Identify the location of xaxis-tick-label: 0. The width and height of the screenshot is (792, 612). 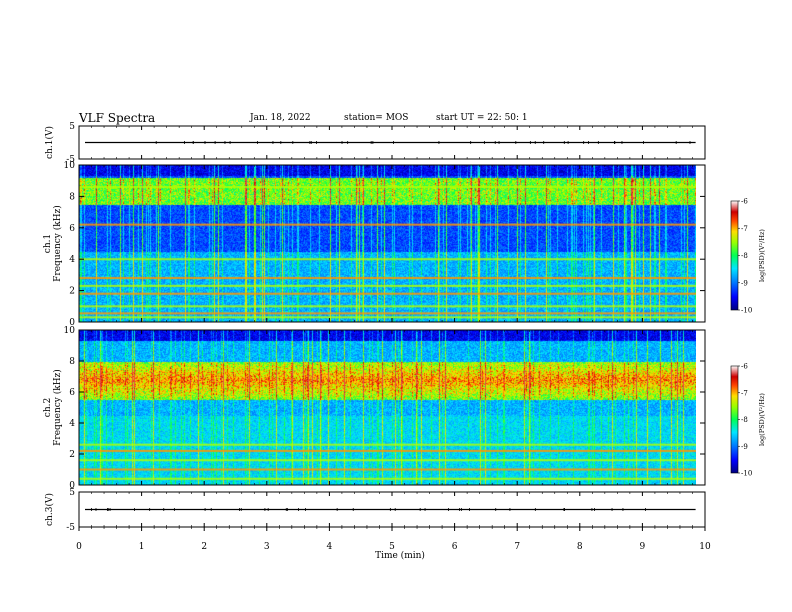
(79, 547).